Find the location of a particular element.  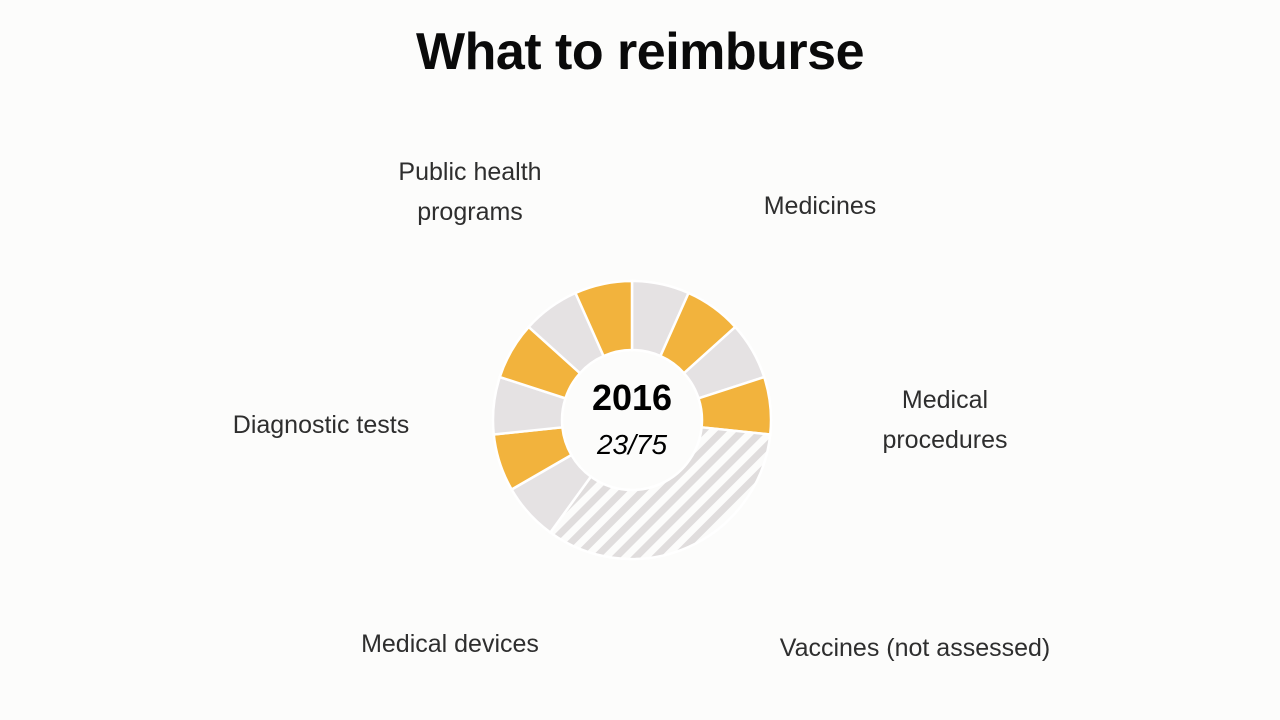

center-score: 23/75 is located at coordinates (632, 444).